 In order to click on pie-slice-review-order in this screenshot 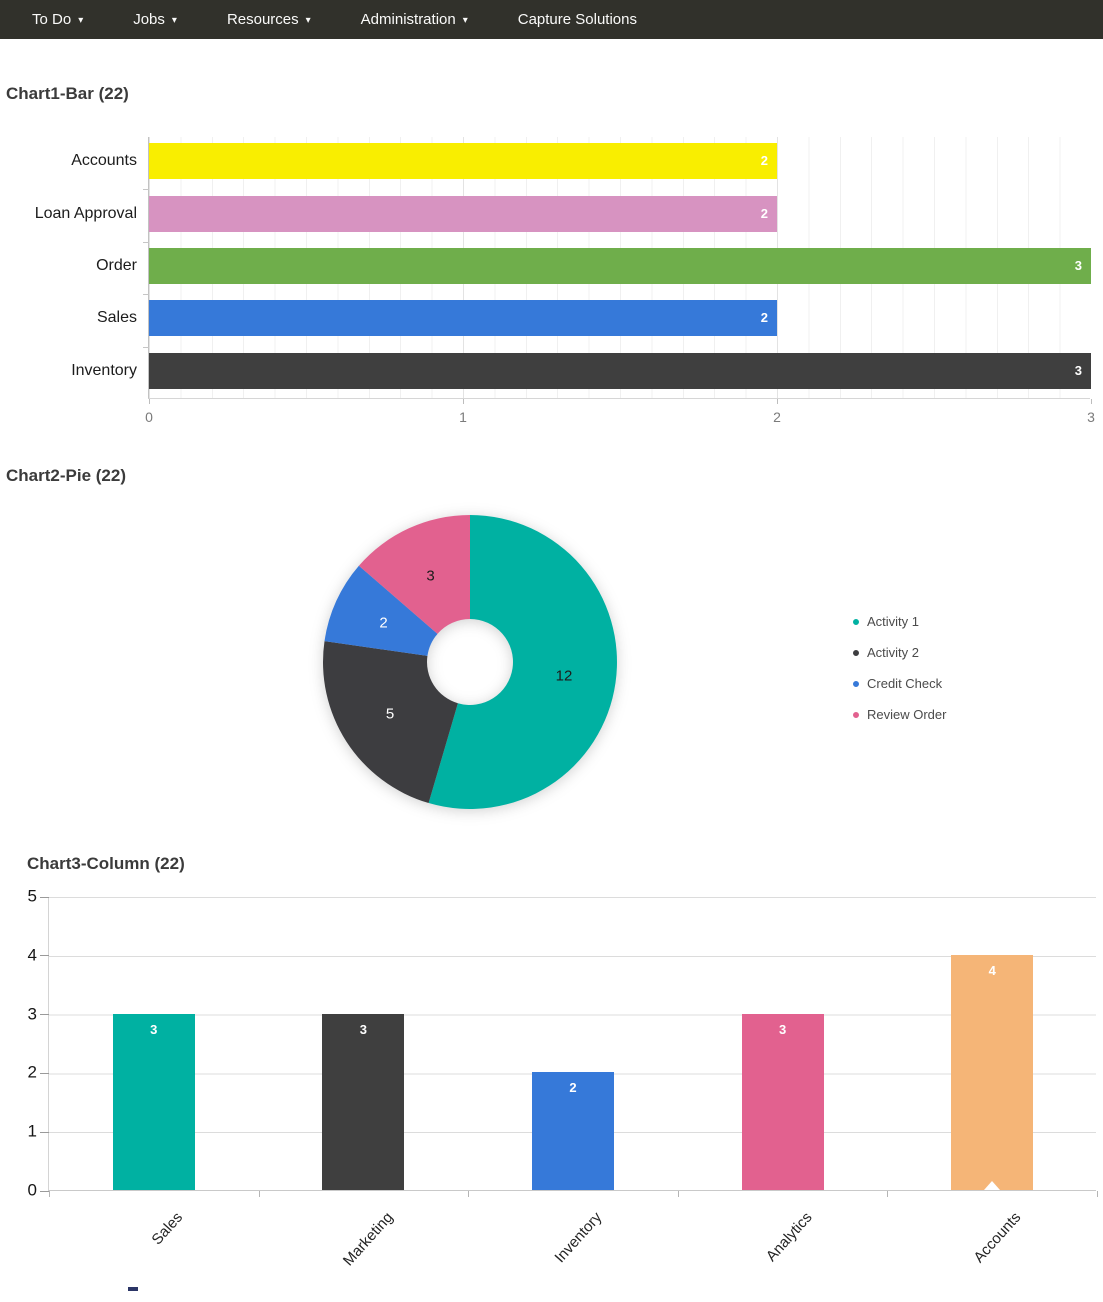, I will do `click(414, 574)`.